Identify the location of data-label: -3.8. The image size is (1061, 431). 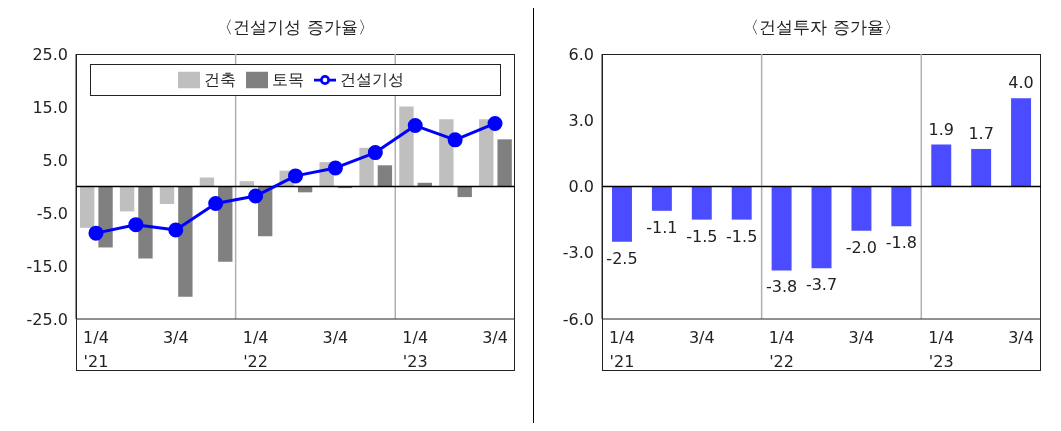
(782, 287).